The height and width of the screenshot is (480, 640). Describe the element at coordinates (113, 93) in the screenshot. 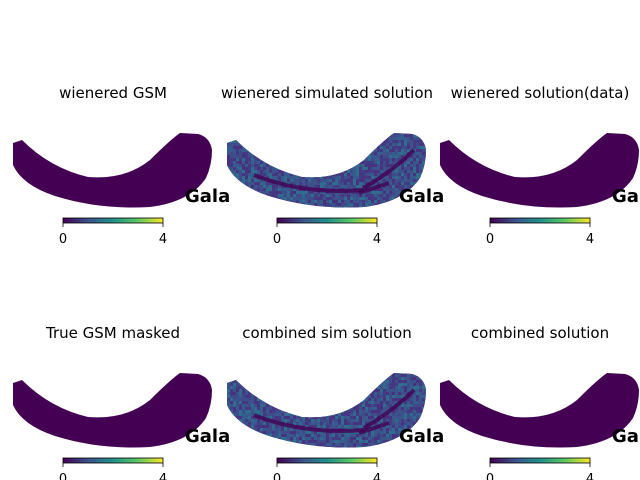

I see `panel-title: wienered GSM` at that location.